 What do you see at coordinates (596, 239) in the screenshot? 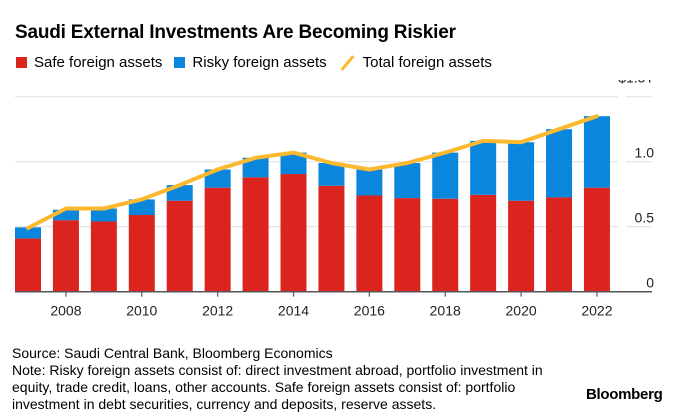
I see `bar-safe-2022` at bounding box center [596, 239].